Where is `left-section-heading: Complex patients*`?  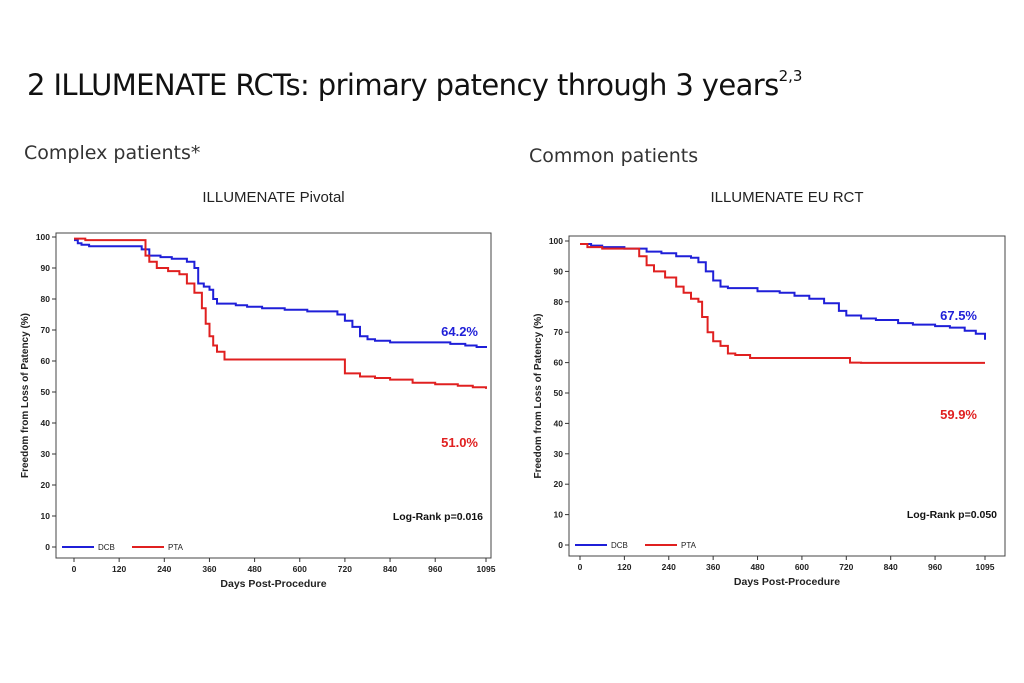 left-section-heading: Complex patients* is located at coordinates (112, 153).